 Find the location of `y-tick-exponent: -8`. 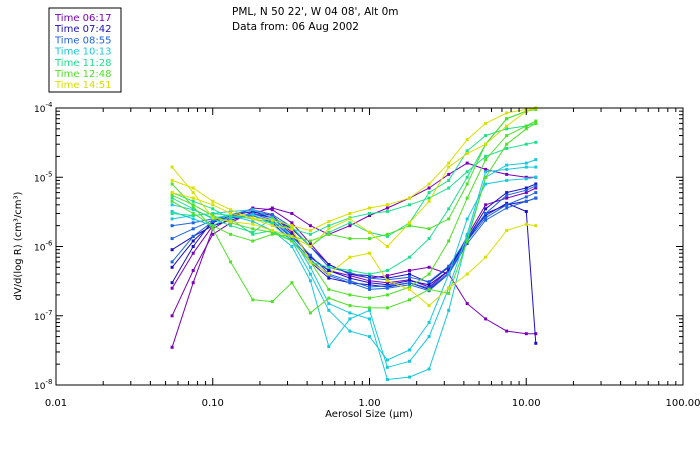

y-tick-exponent: -8 is located at coordinates (48, 382).